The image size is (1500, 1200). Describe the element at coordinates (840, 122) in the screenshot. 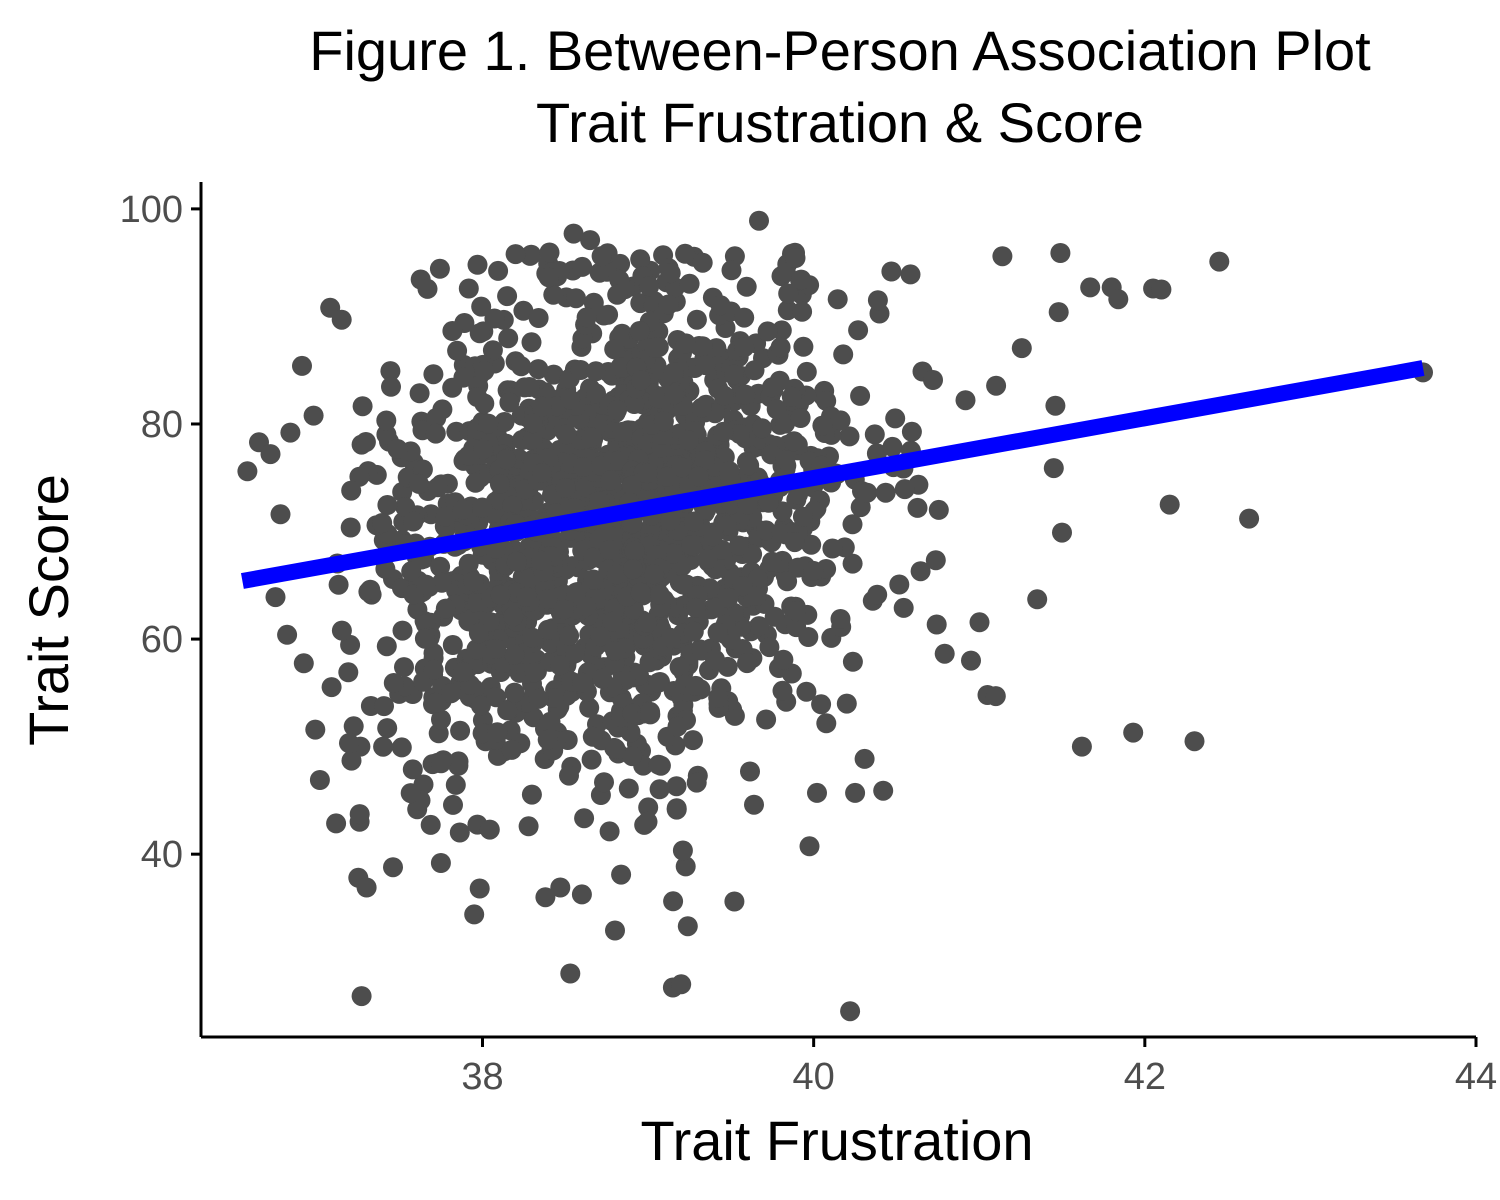

I see `chart-subtitle: Trait Frustration & Score` at that location.